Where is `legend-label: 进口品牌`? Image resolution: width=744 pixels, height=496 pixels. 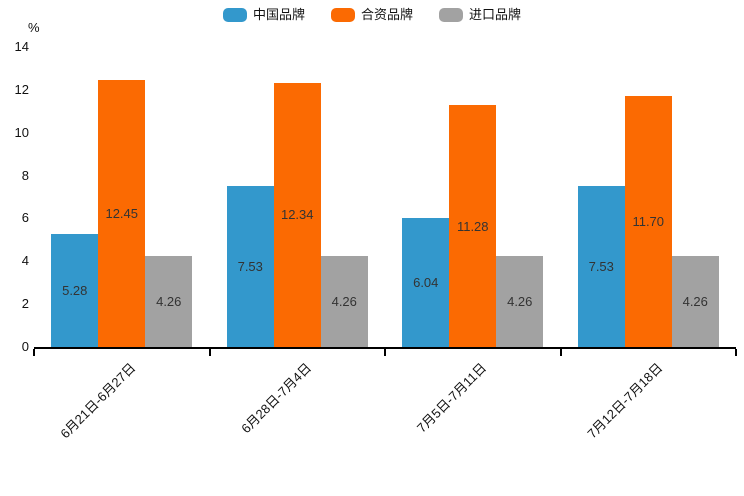 legend-label: 进口品牌 is located at coordinates (495, 14).